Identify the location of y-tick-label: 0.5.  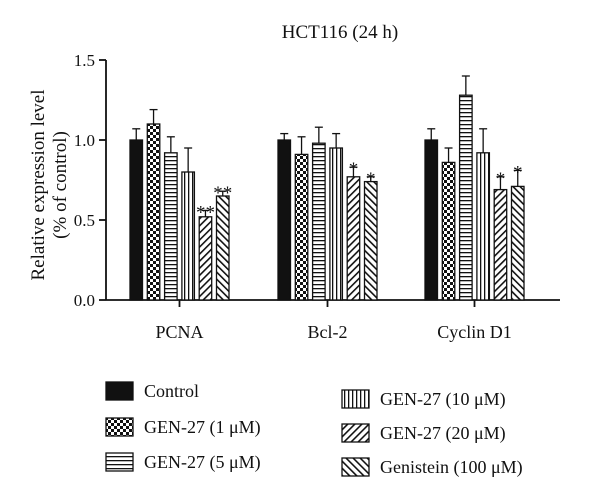
(84, 220).